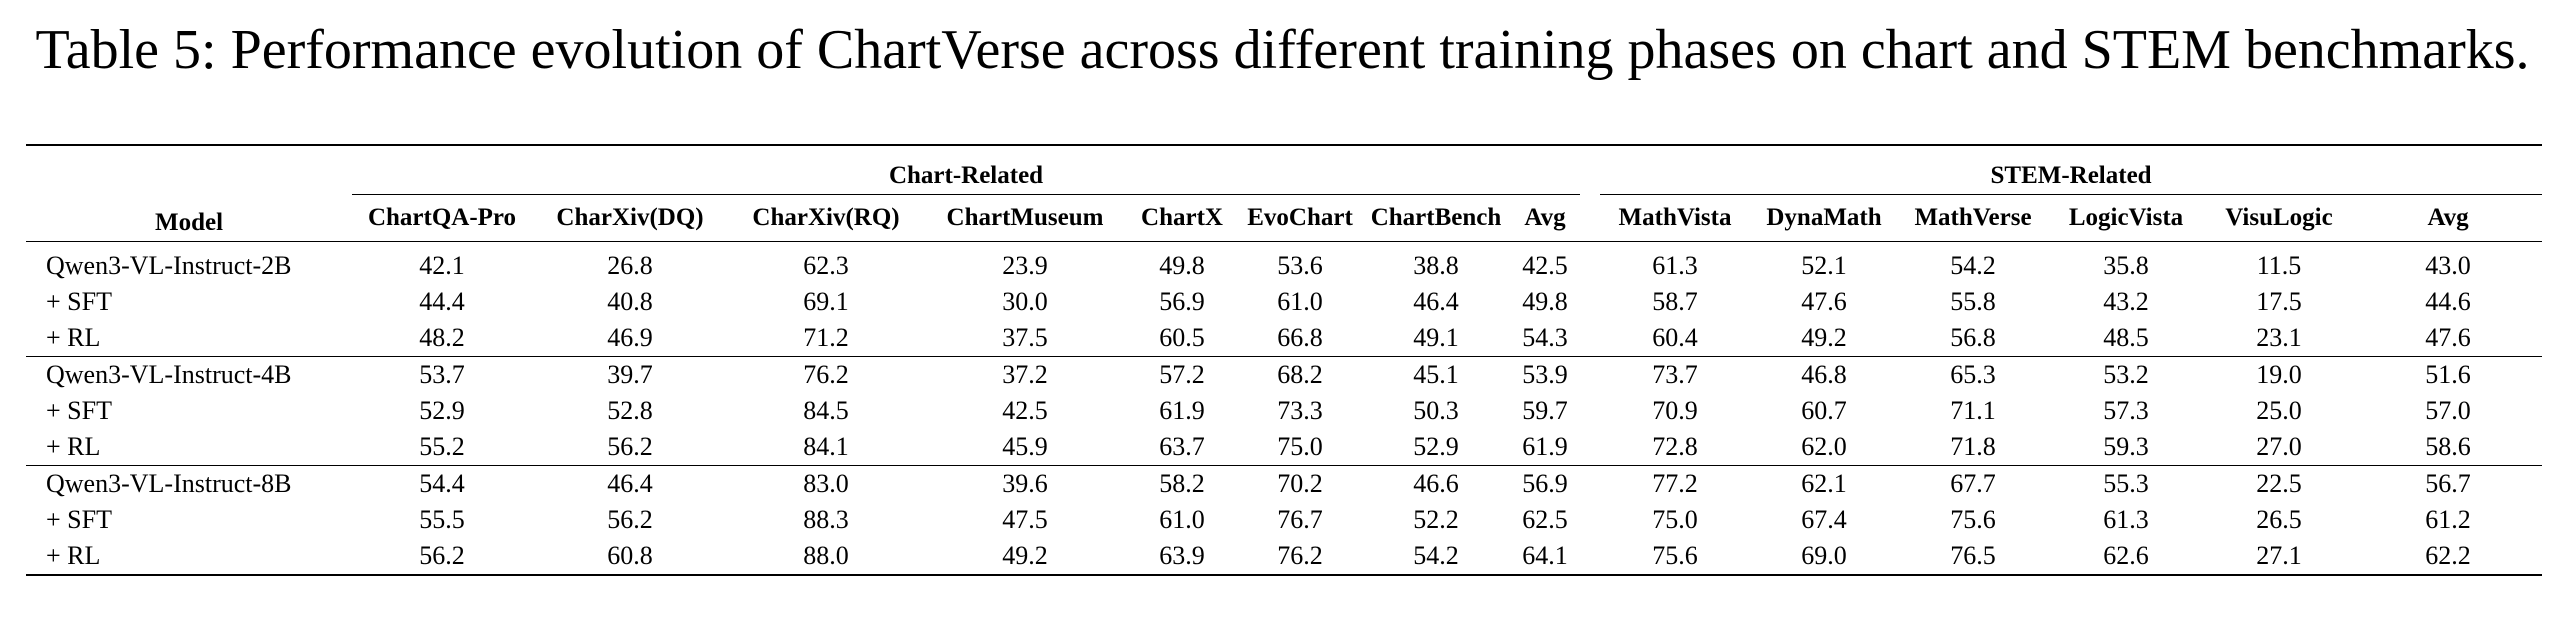 Image resolution: width=2565 pixels, height=619 pixels. What do you see at coordinates (826, 301) in the screenshot?
I see `score-cell: 69.1` at bounding box center [826, 301].